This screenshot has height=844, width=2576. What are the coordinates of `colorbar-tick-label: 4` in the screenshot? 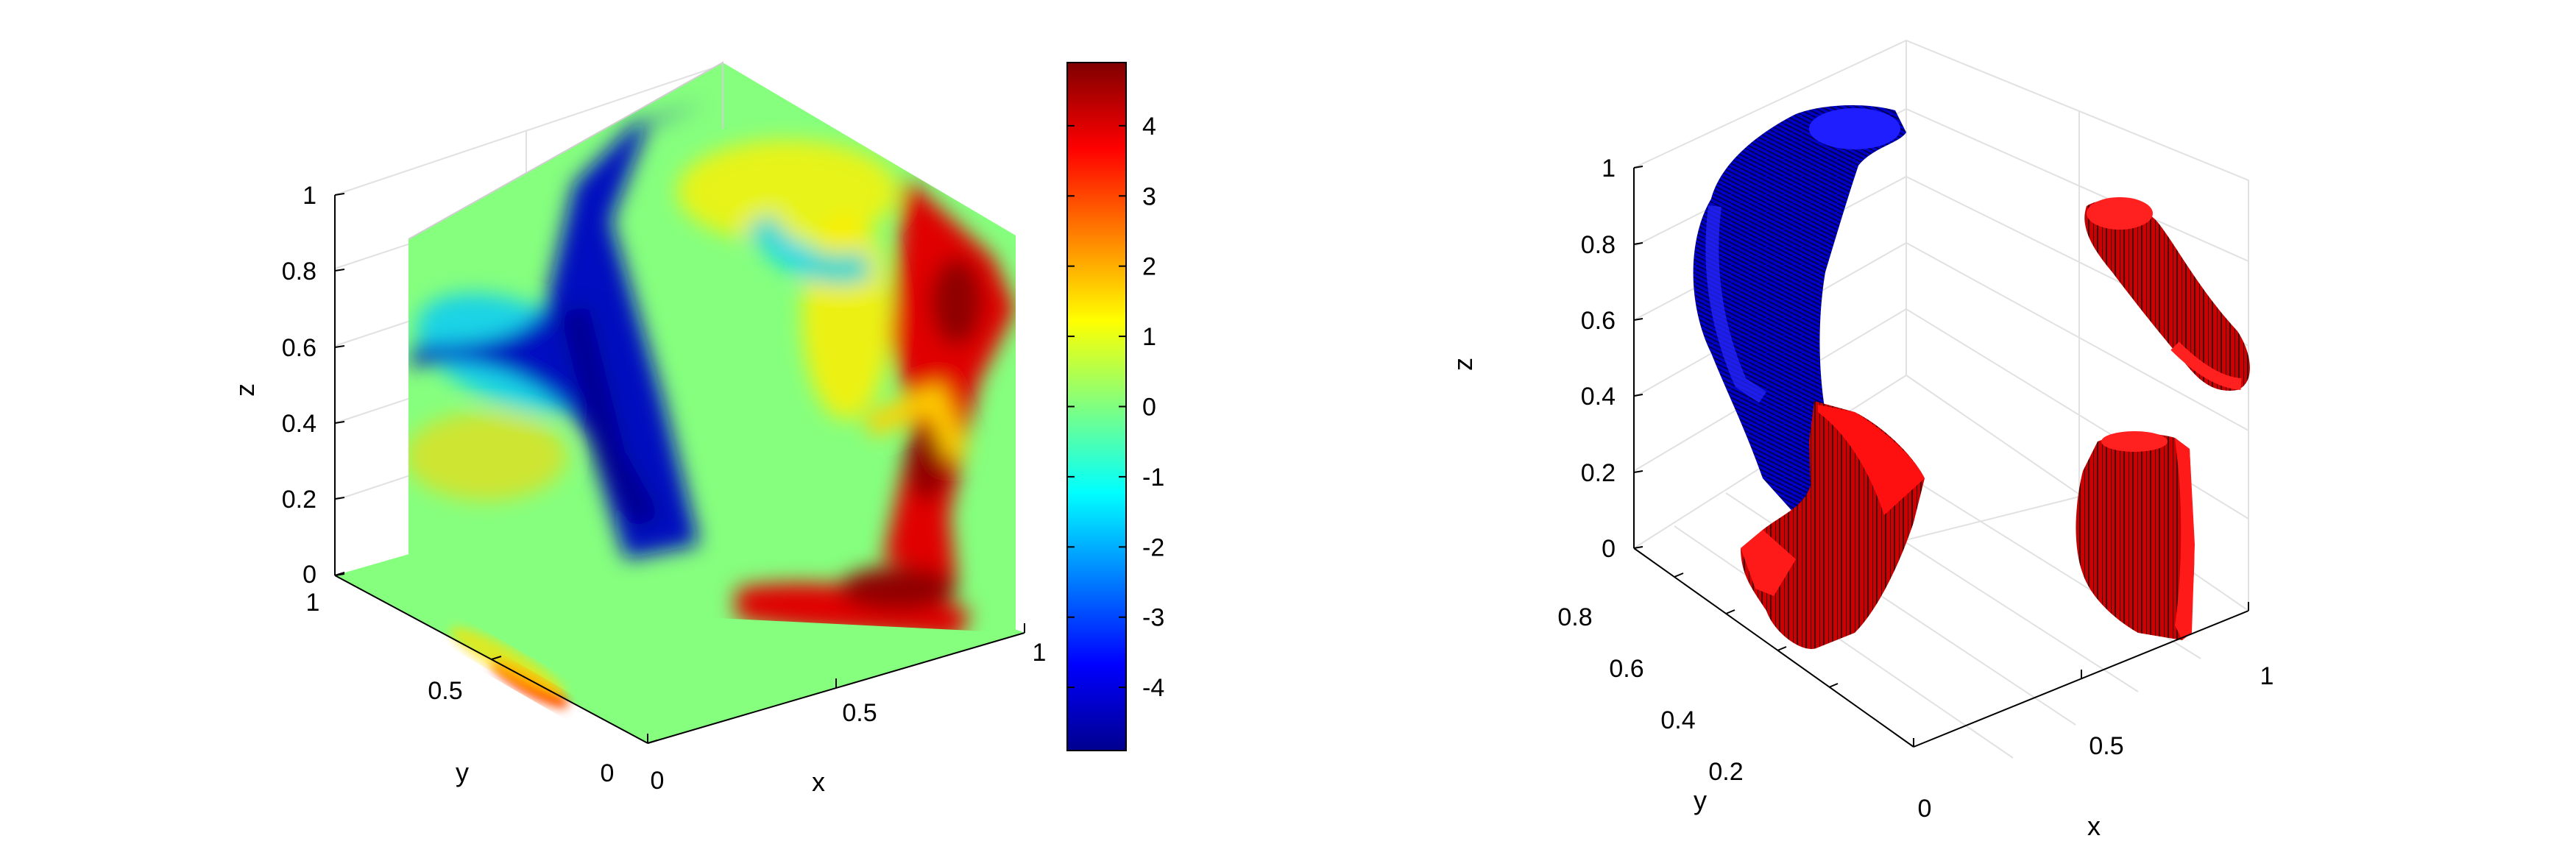 It's located at (1149, 127).